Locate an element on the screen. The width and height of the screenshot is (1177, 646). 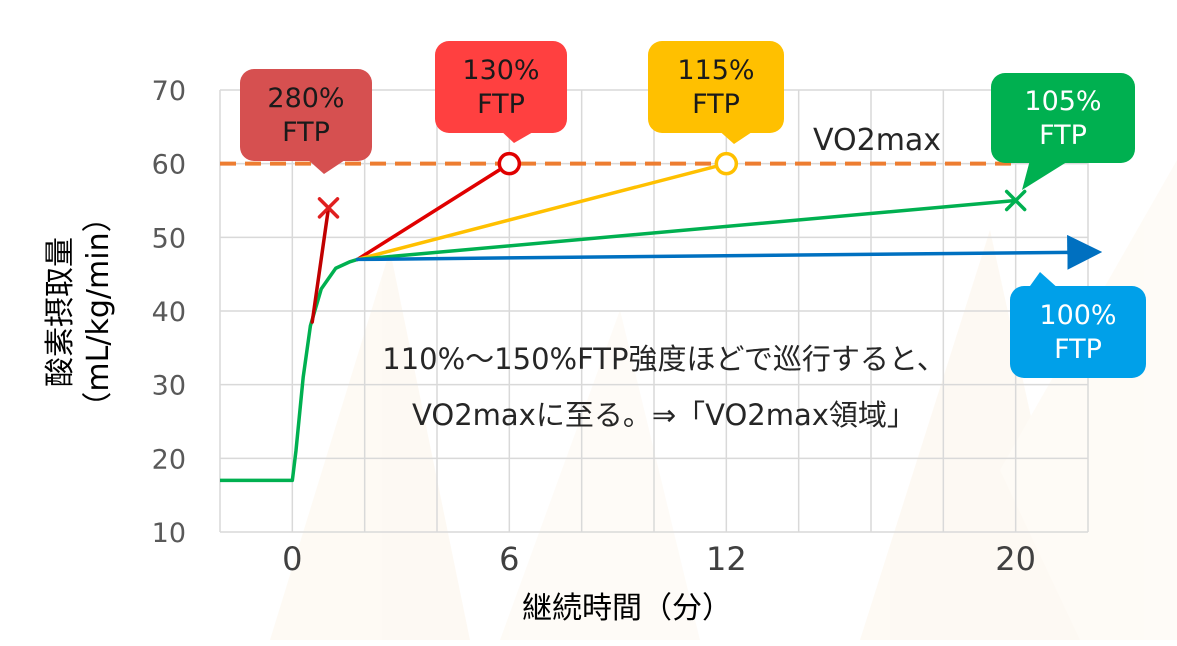
vo2max-label: VO2max is located at coordinates (877, 140).